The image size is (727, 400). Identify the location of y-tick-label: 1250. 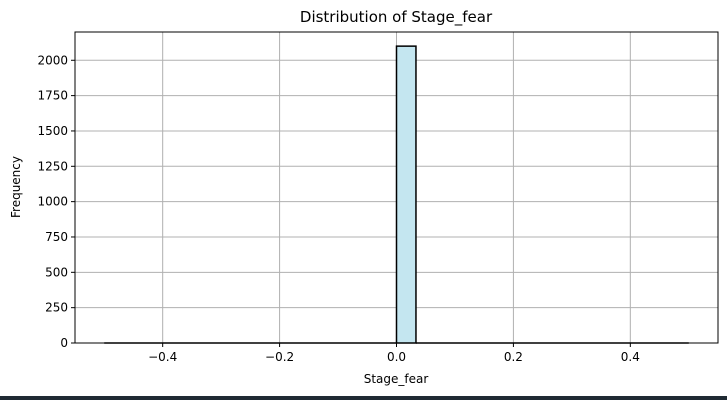
(52, 166).